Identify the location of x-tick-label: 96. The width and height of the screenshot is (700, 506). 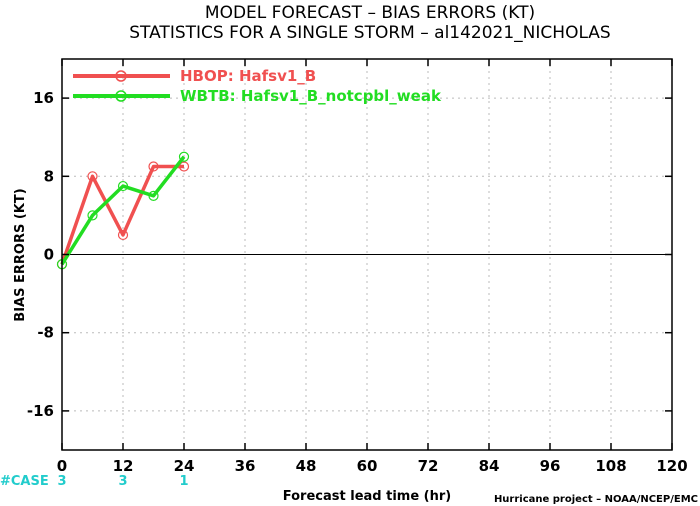
(550, 466).